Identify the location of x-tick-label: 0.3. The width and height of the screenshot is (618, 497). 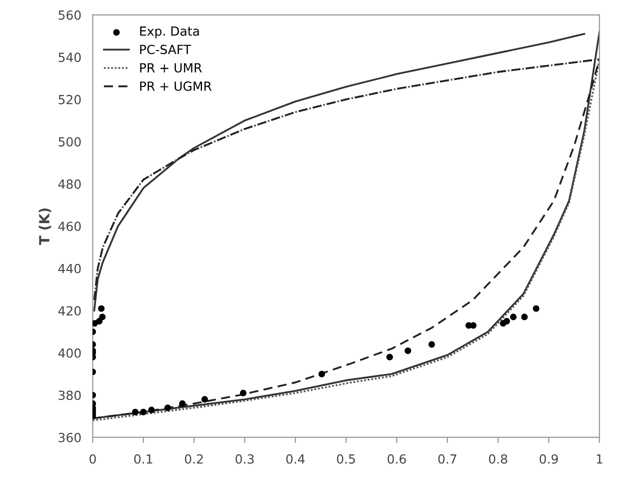
(245, 459).